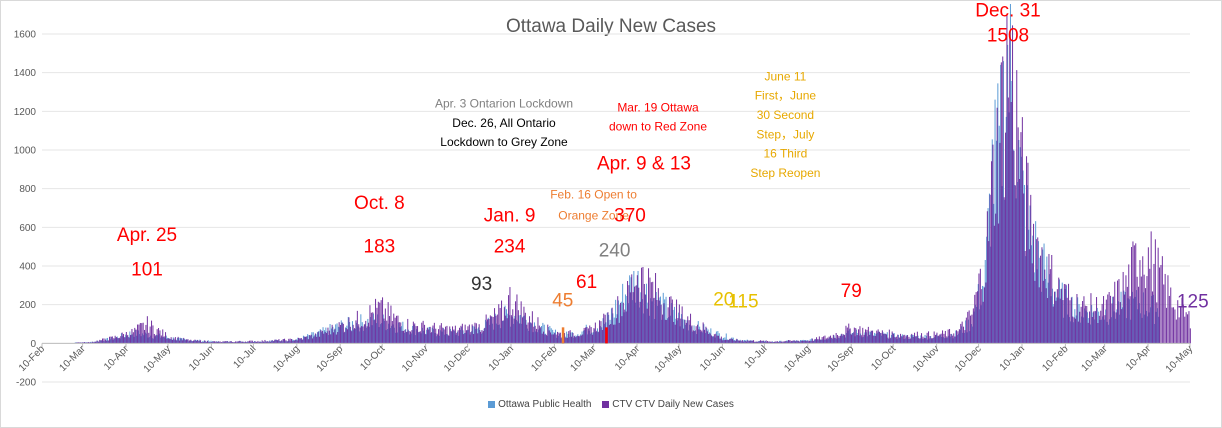  Describe the element at coordinates (562, 301) in the screenshot. I see `annotation-label: 45` at that location.